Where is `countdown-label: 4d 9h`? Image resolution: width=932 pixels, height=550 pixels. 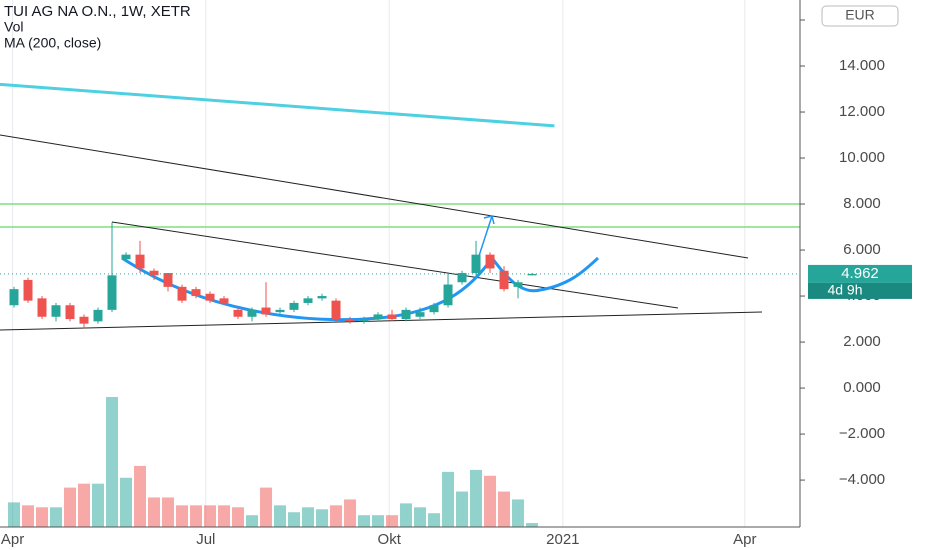 countdown-label: 4d 9h is located at coordinates (844, 290).